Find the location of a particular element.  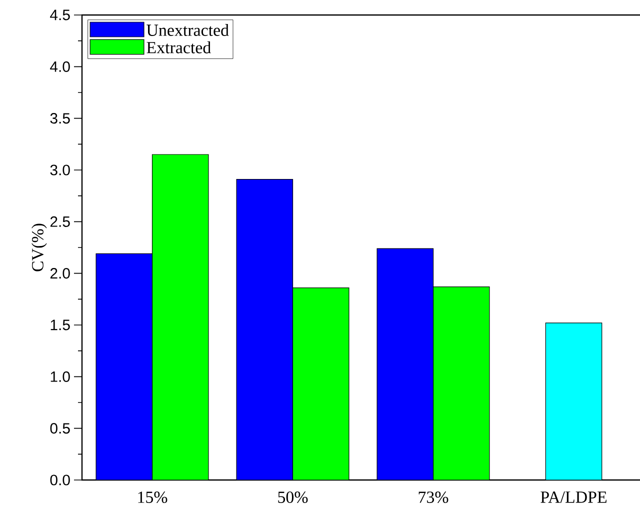

x-tick-label: 73% is located at coordinates (433, 498).